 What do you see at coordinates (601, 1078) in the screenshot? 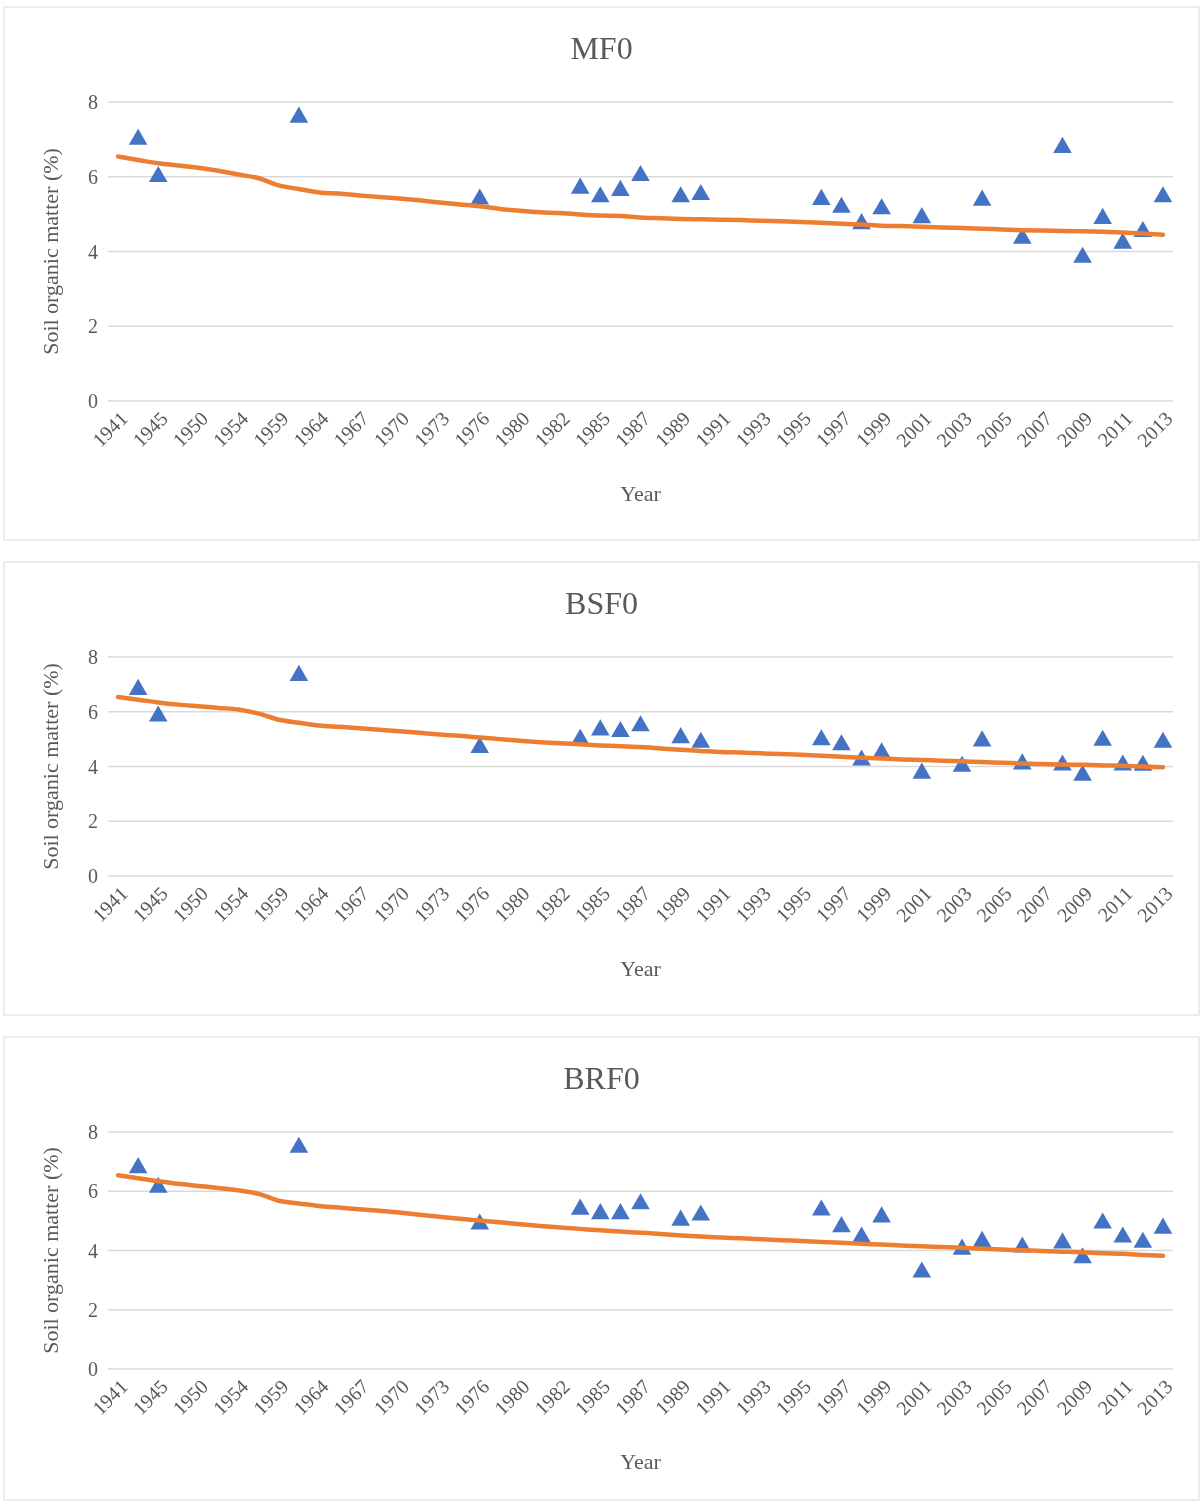
I see `chart-title: BRF0` at bounding box center [601, 1078].